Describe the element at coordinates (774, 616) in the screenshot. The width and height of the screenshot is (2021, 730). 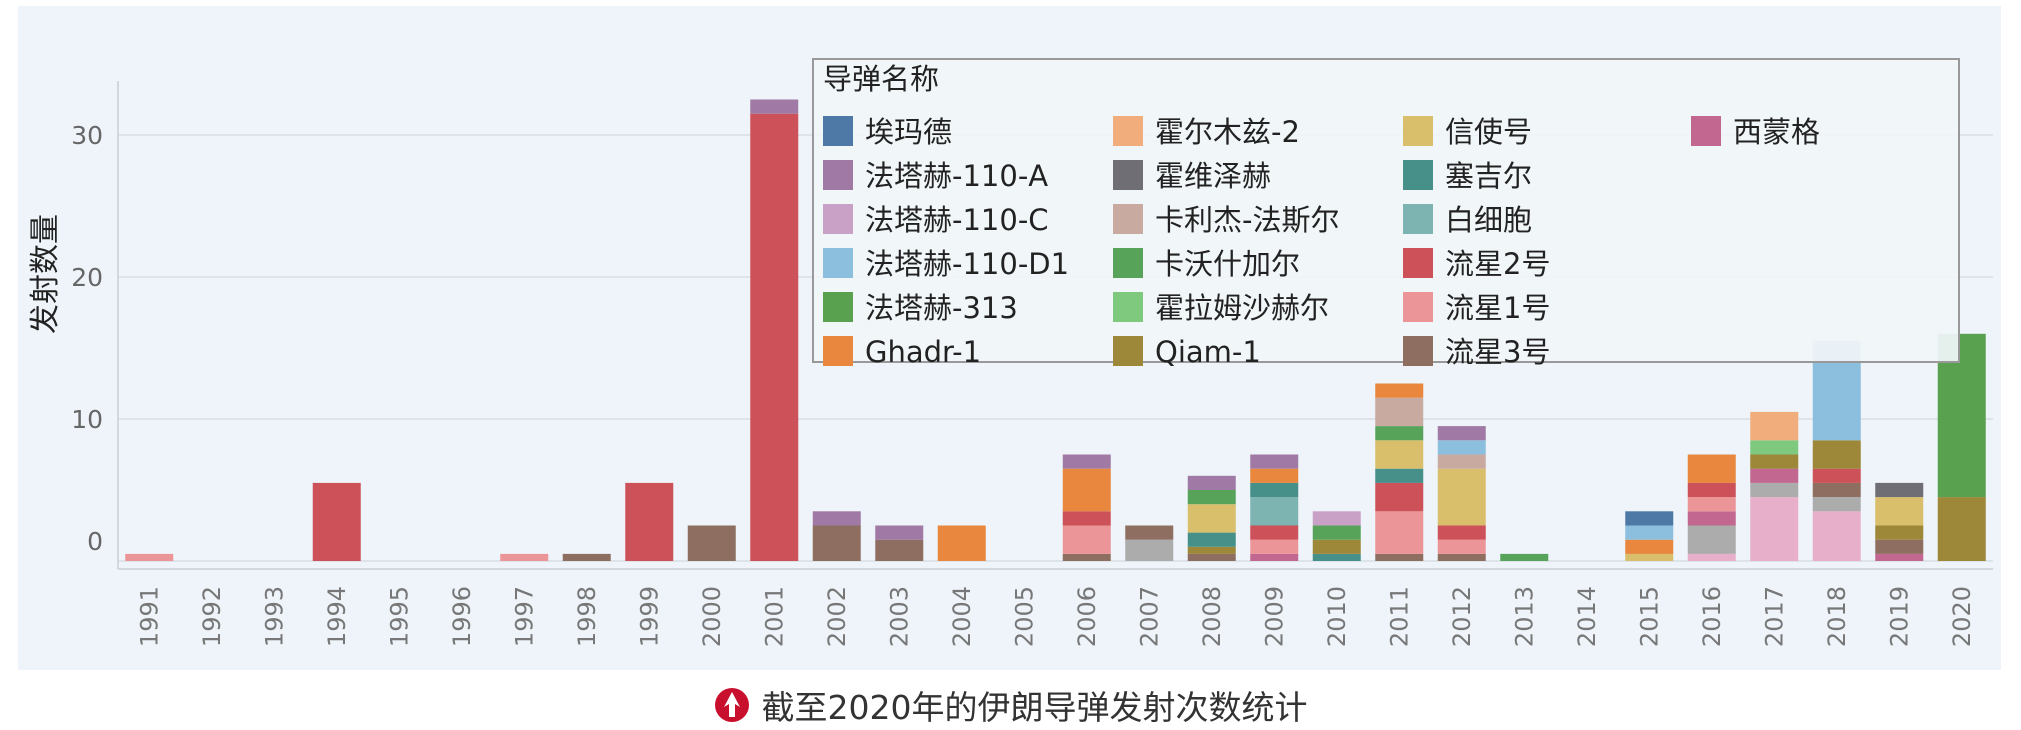
I see `x-tick-label: 2001` at that location.